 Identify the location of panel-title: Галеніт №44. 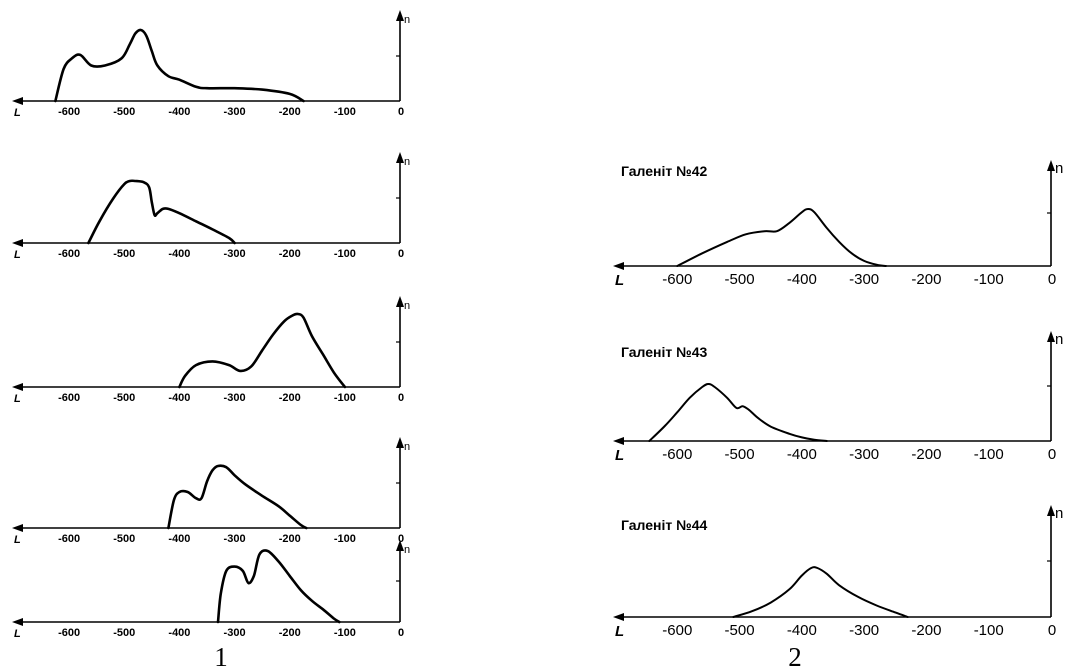
(664, 525).